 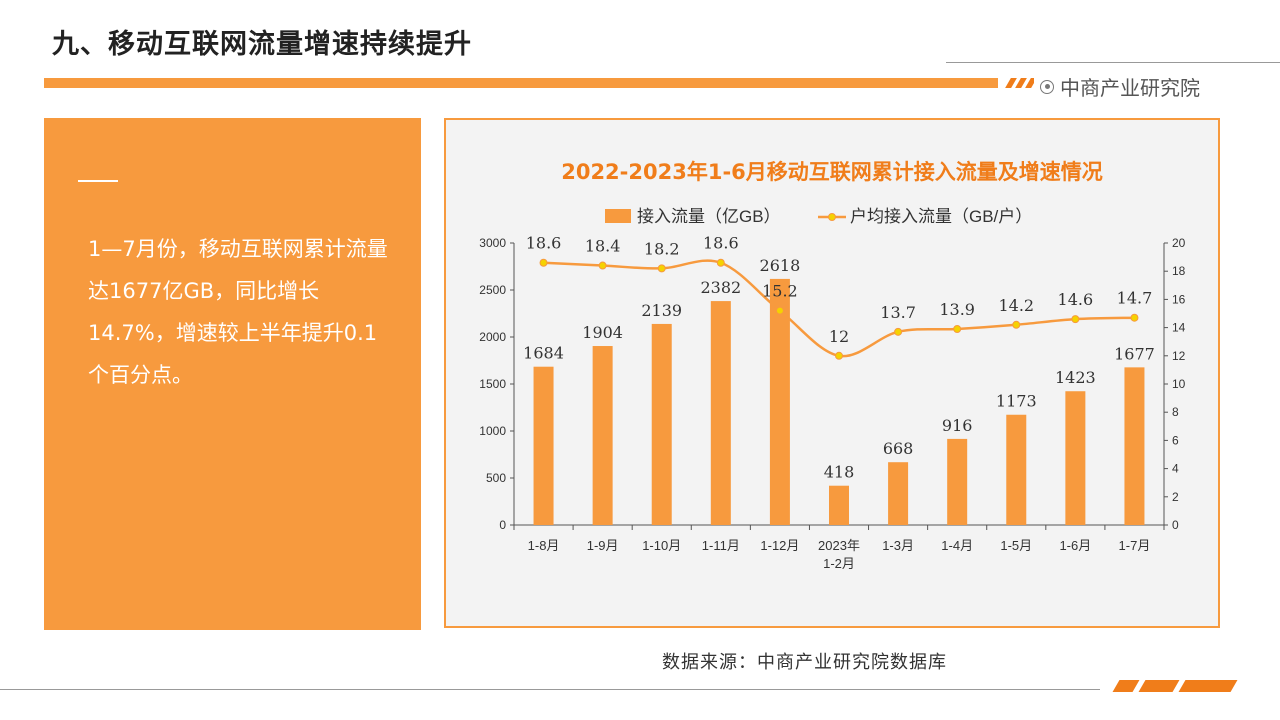 I want to click on target-icon, so click(x=1047, y=86).